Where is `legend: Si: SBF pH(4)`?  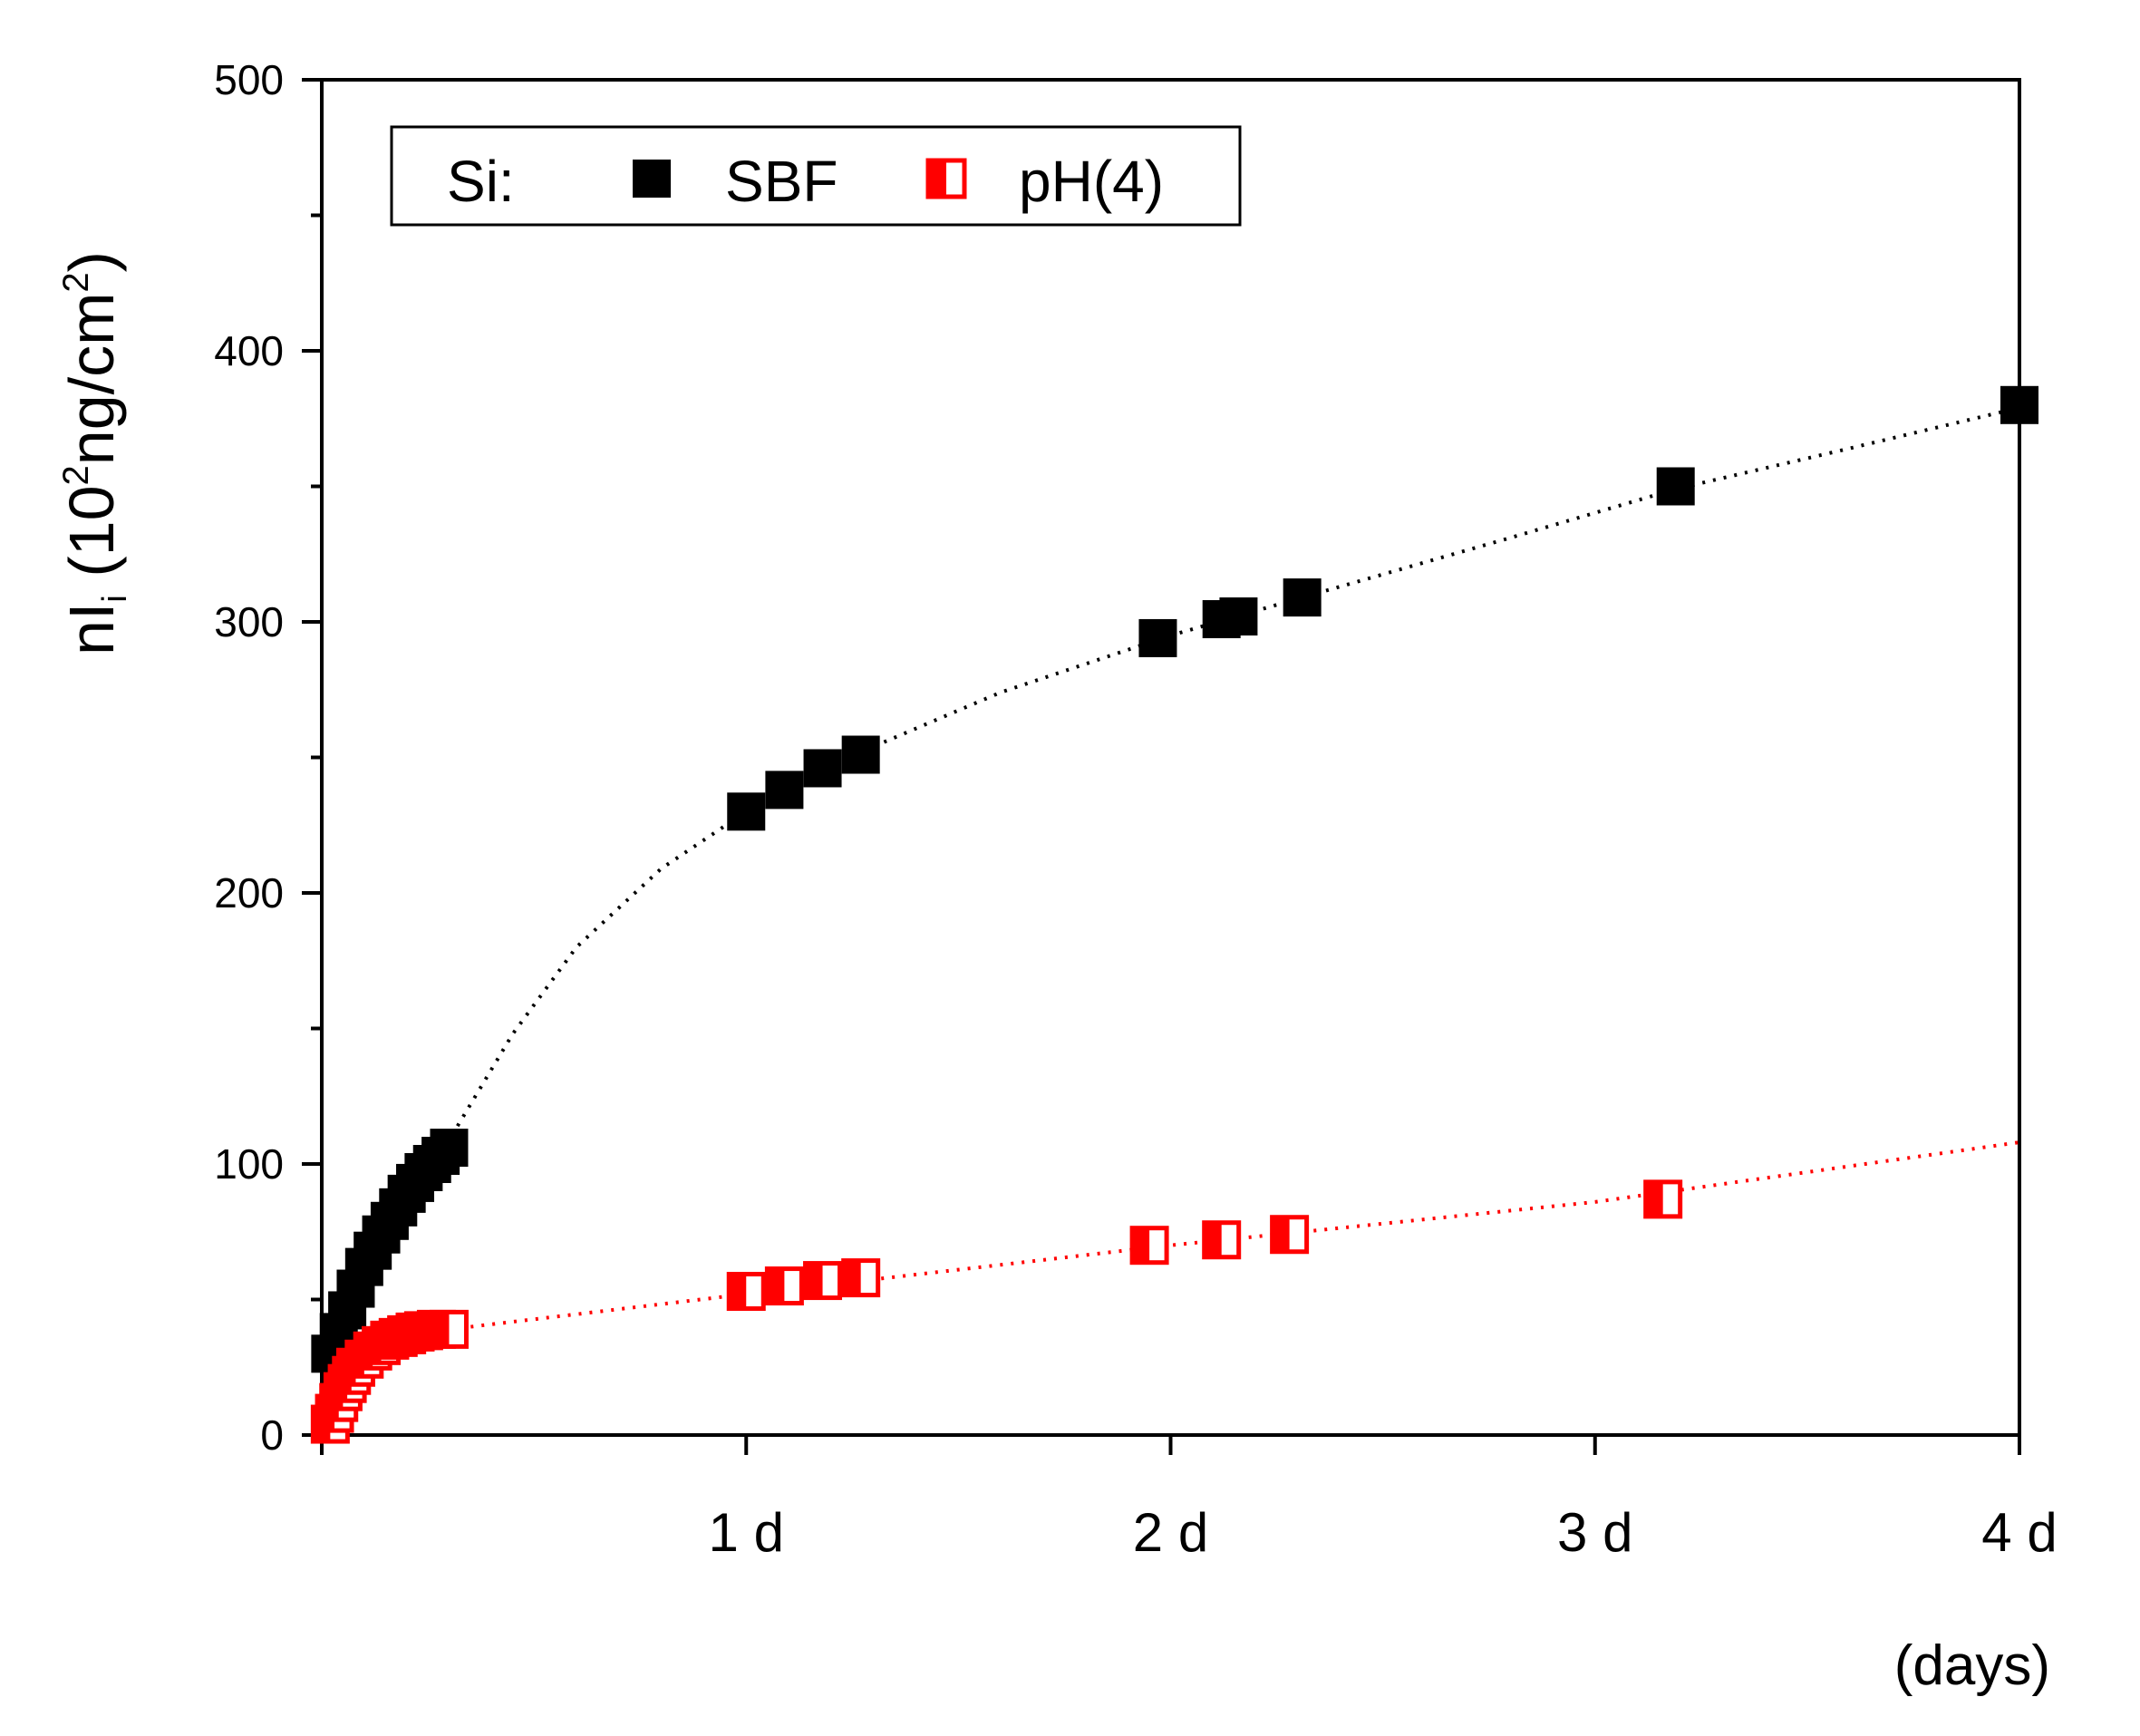
legend: Si: SBF pH(4) is located at coordinates (816, 176).